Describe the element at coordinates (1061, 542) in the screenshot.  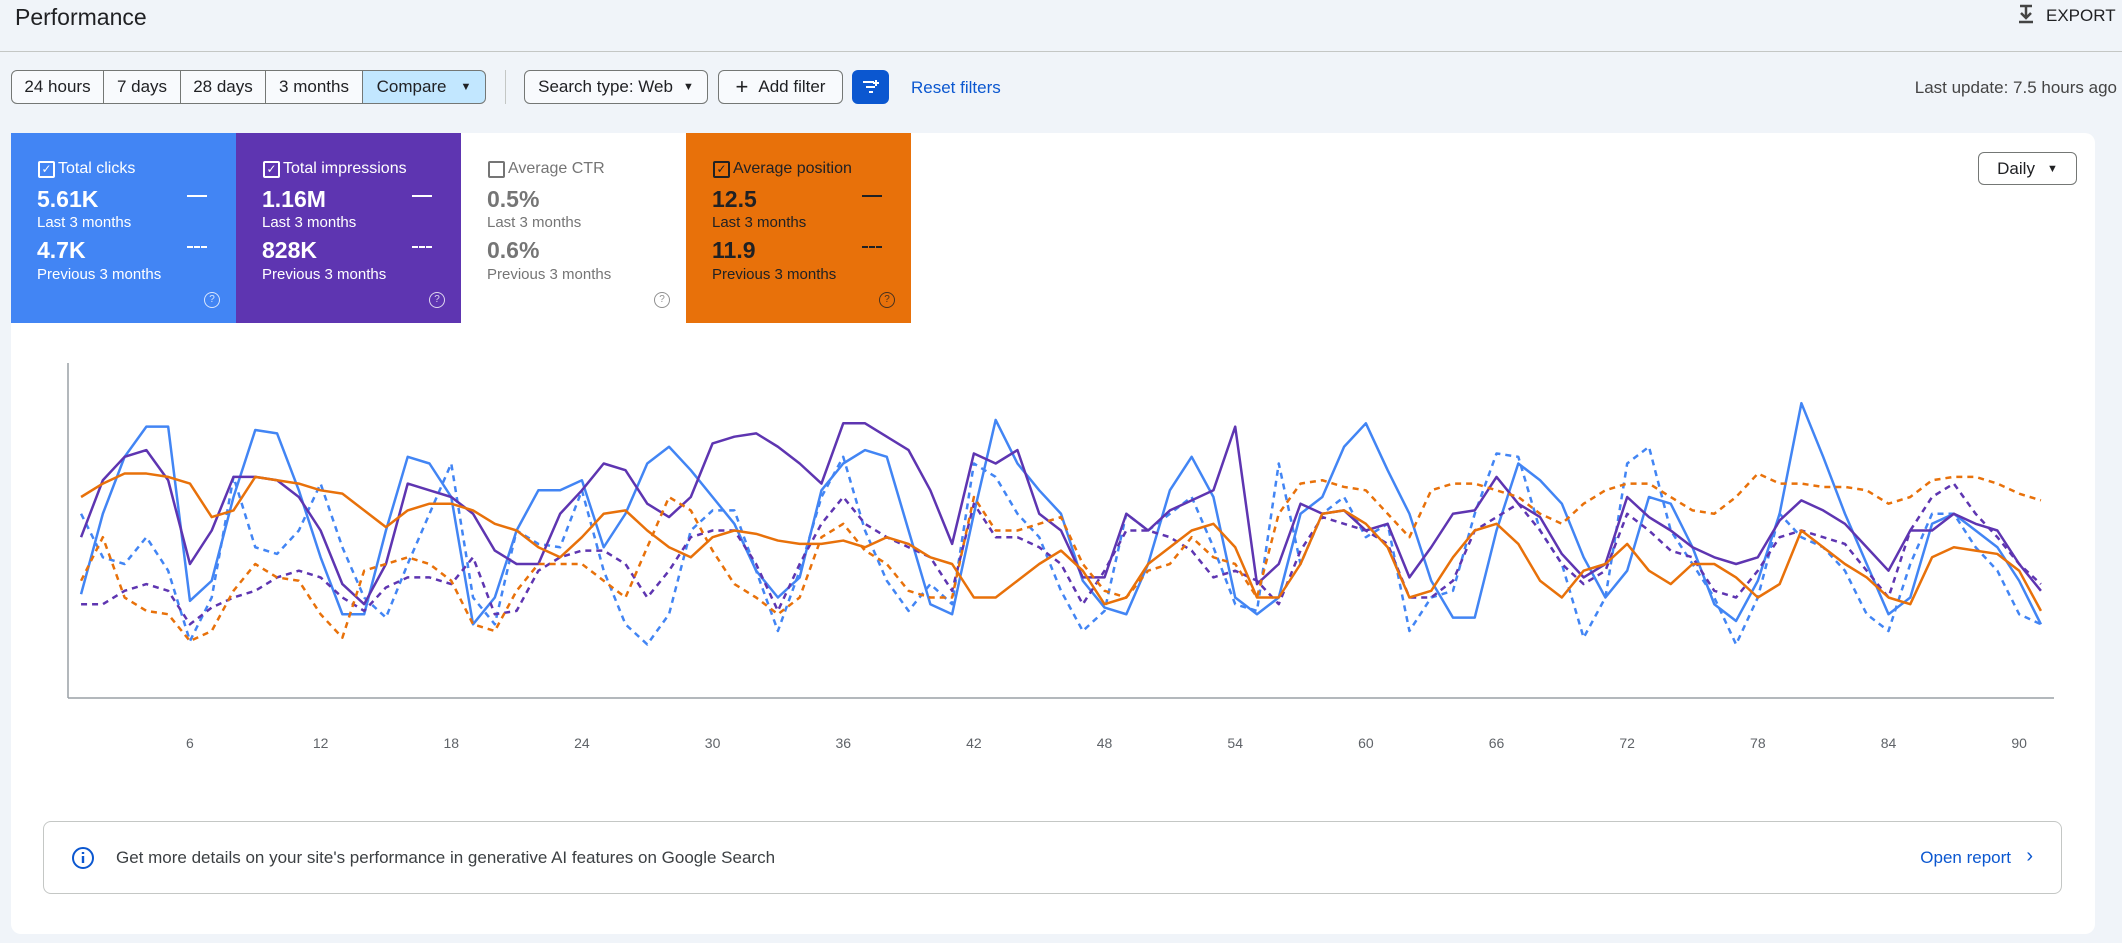
I see `current-line` at that location.